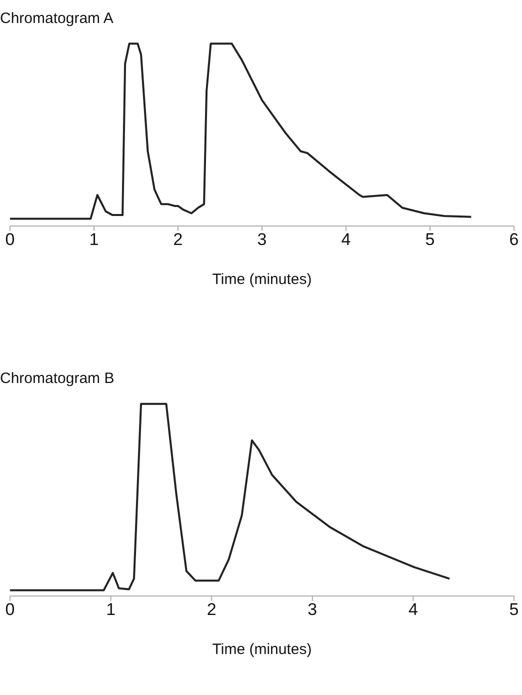 The width and height of the screenshot is (522, 695). I want to click on chart-title: Chromatogram A, so click(57, 19).